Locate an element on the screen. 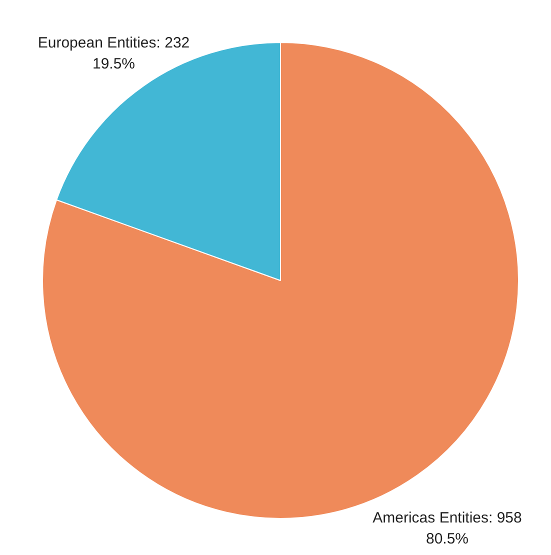 Image resolution: width=551 pixels, height=555 pixels. data-label: 80.5% is located at coordinates (447, 539).